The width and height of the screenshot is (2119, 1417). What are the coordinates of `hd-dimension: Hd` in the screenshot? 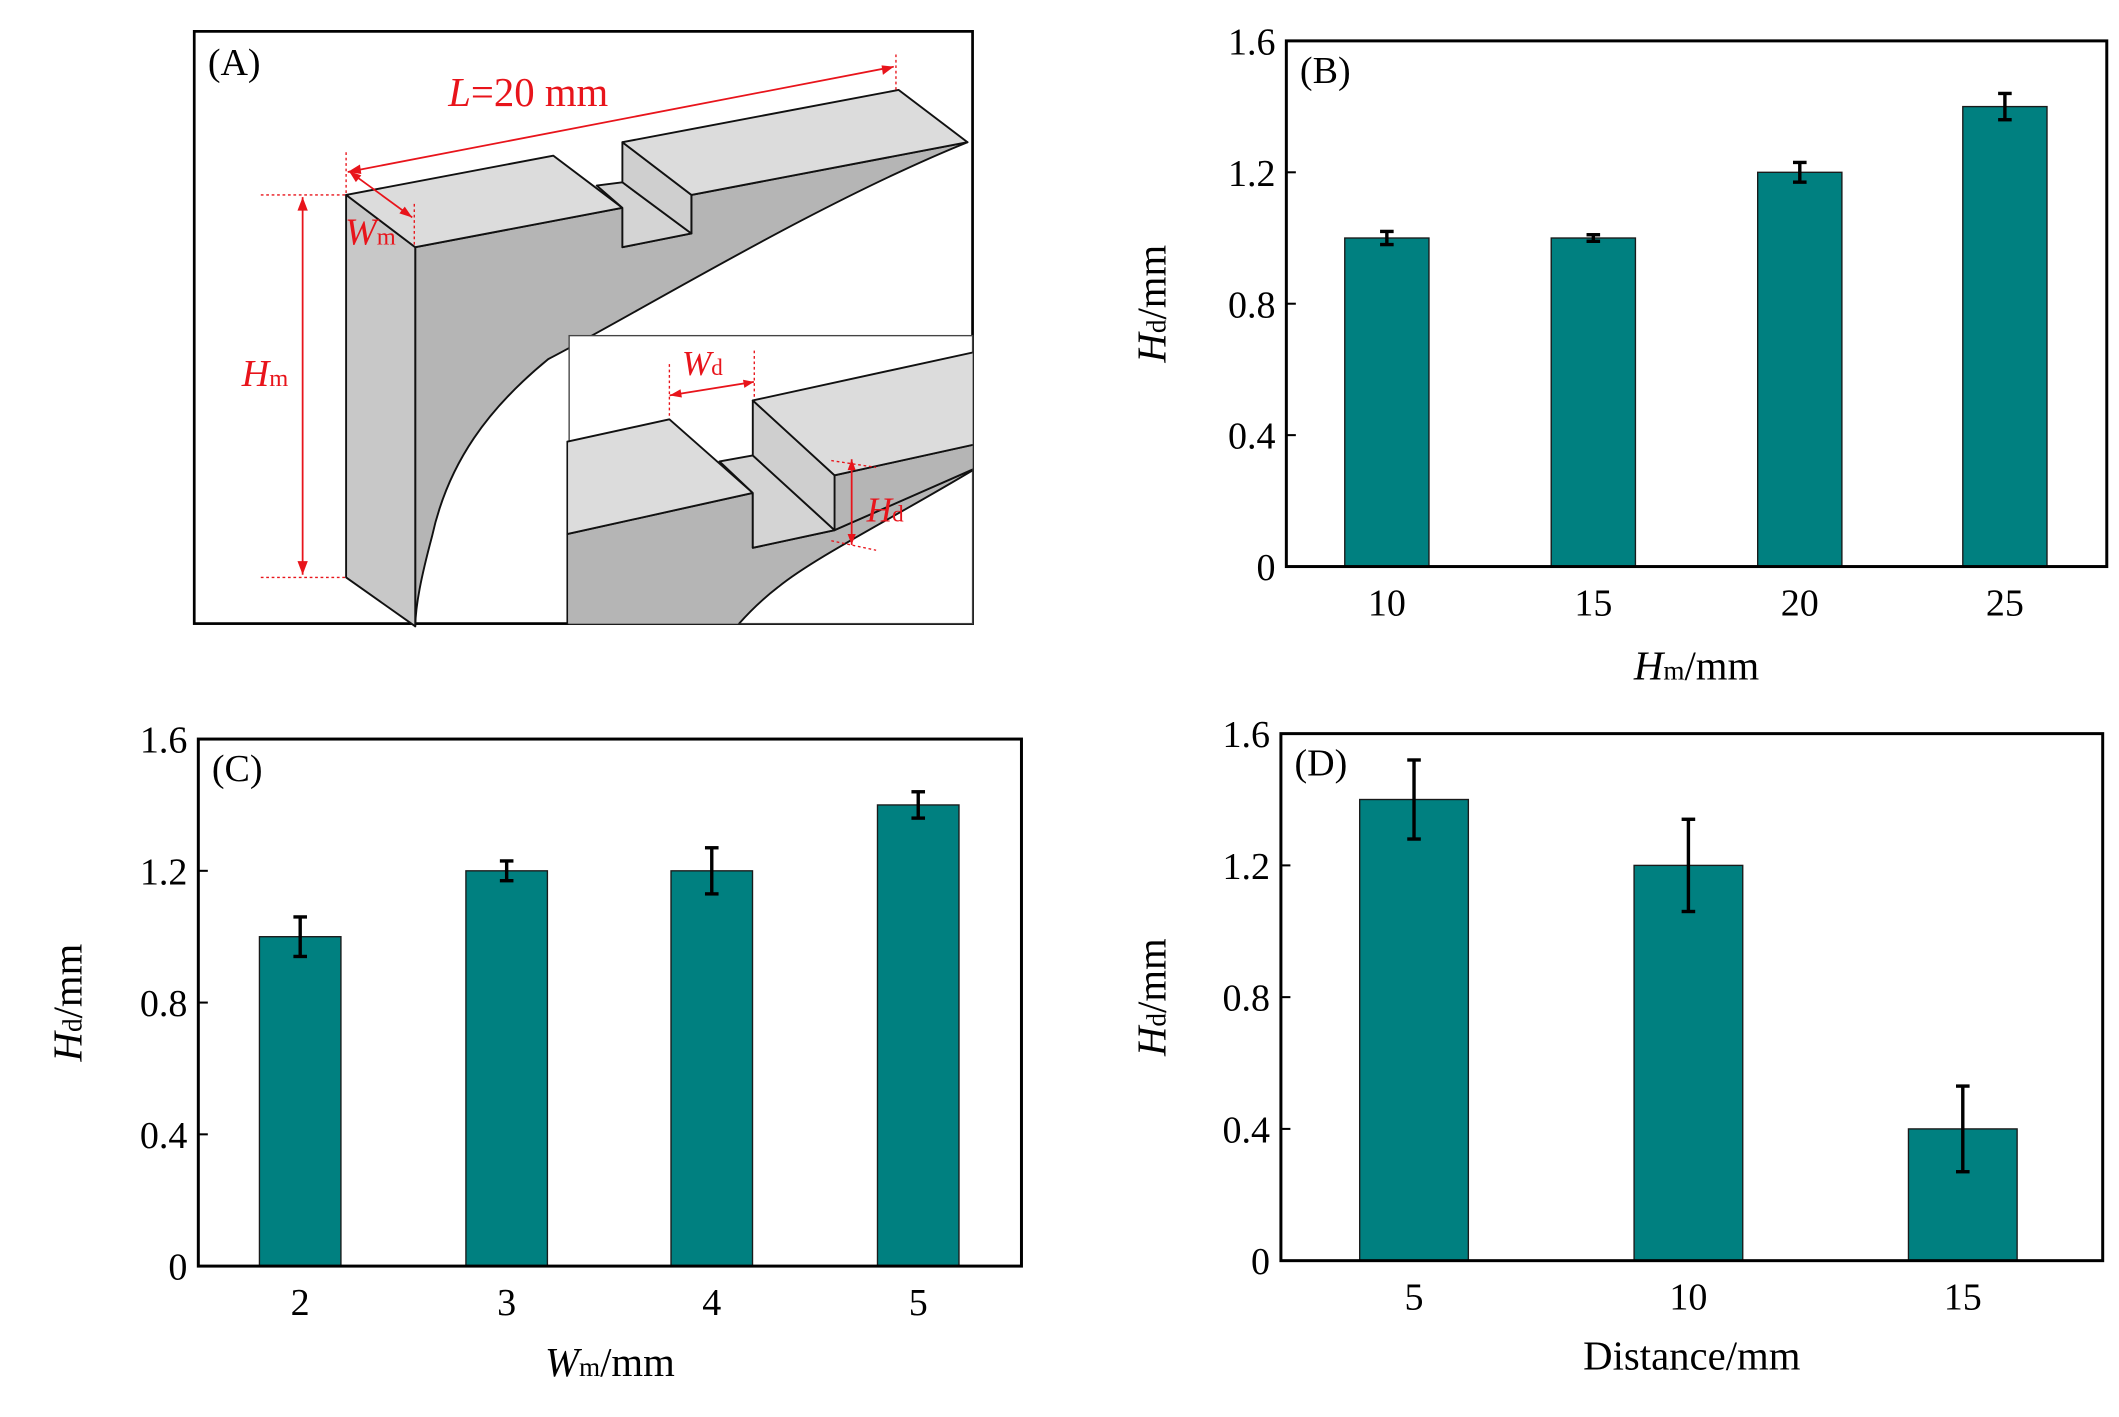 It's located at (868, 505).